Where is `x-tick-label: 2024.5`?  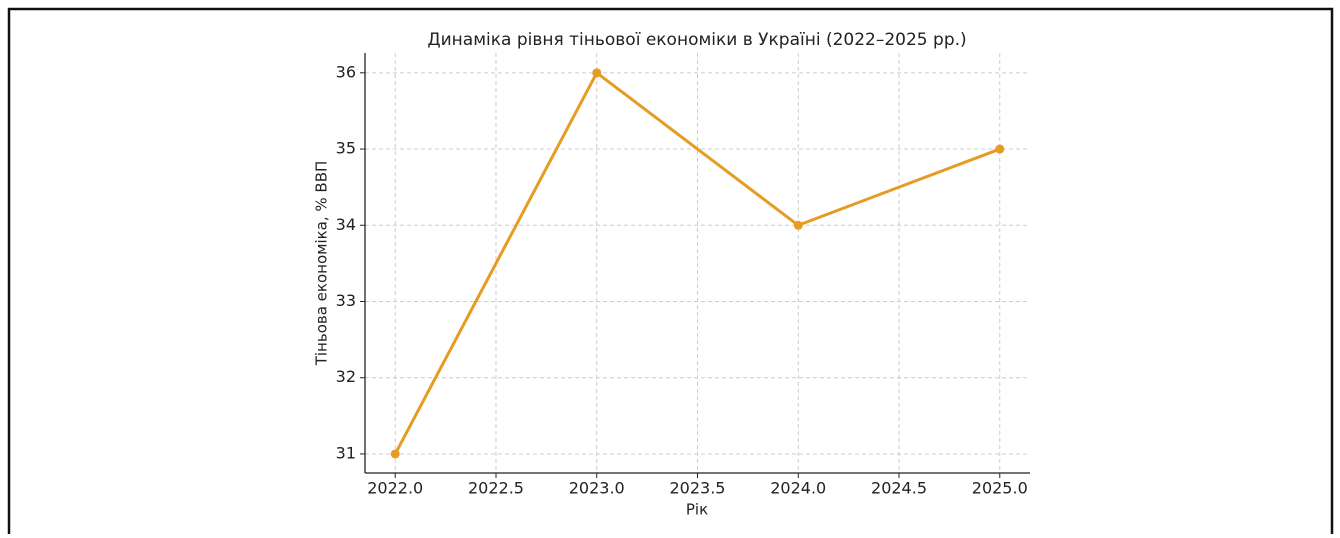
x-tick-label: 2024.5 is located at coordinates (899, 488).